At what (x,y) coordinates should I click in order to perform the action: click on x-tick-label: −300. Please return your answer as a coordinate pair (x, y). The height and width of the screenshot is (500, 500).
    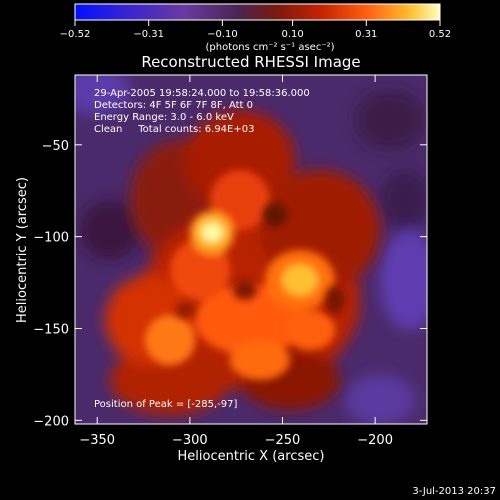
    Looking at the image, I should click on (190, 440).